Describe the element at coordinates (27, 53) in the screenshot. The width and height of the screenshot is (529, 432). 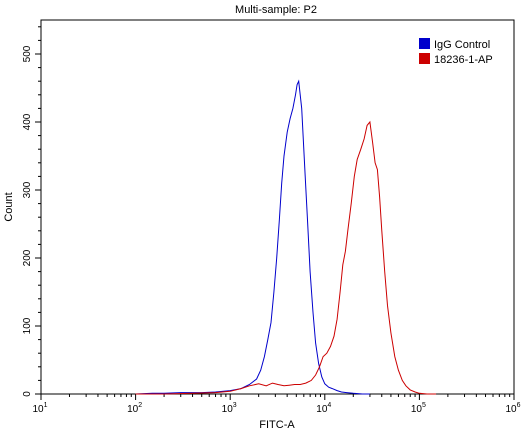
I see `y-tick-label: 500` at that location.